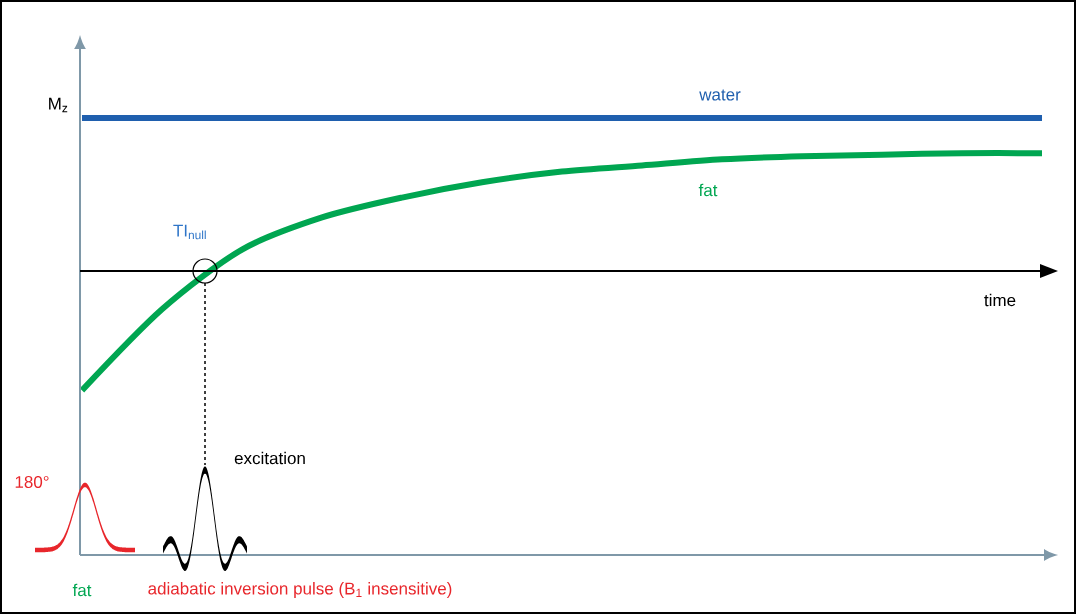 The height and width of the screenshot is (614, 1076). Describe the element at coordinates (58, 105) in the screenshot. I see `y-axis-title: M$_{z}$` at that location.